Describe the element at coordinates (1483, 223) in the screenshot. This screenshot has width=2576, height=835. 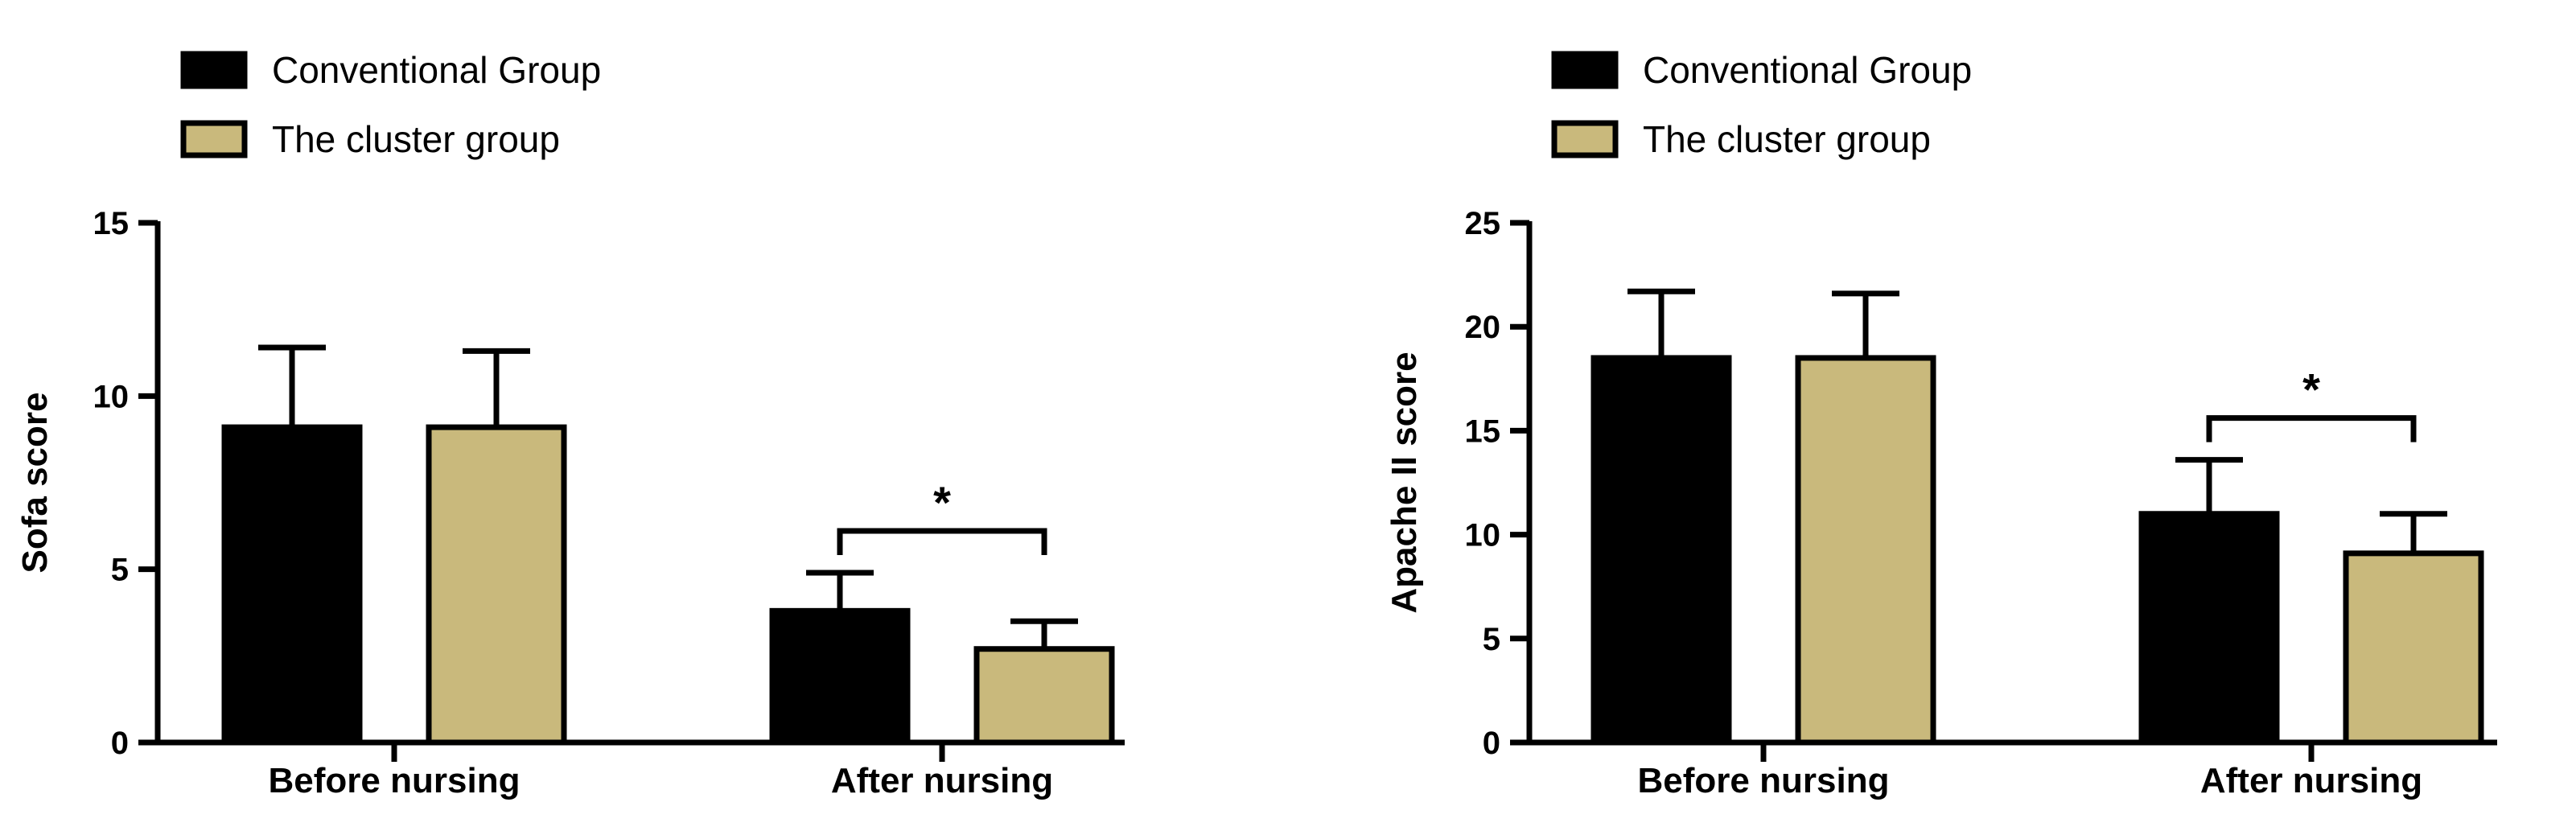
I see `y-tick-label: 25` at that location.